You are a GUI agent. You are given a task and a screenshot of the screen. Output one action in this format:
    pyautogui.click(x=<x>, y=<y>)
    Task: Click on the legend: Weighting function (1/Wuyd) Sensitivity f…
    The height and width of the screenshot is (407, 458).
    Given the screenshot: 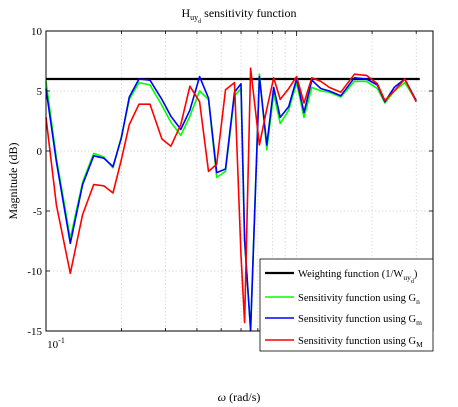 What is the action you would take?
    pyautogui.click(x=346, y=305)
    